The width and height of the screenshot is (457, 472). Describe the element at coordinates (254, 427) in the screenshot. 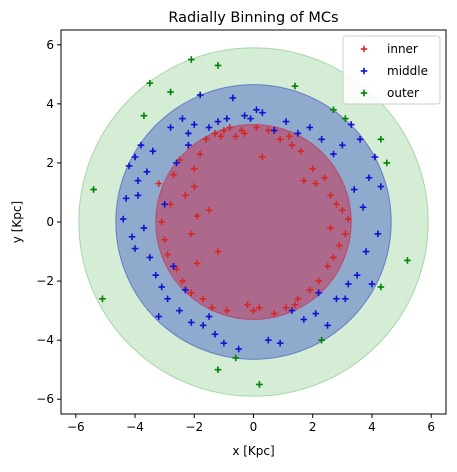

I see `x-tick-label: 0` at that location.